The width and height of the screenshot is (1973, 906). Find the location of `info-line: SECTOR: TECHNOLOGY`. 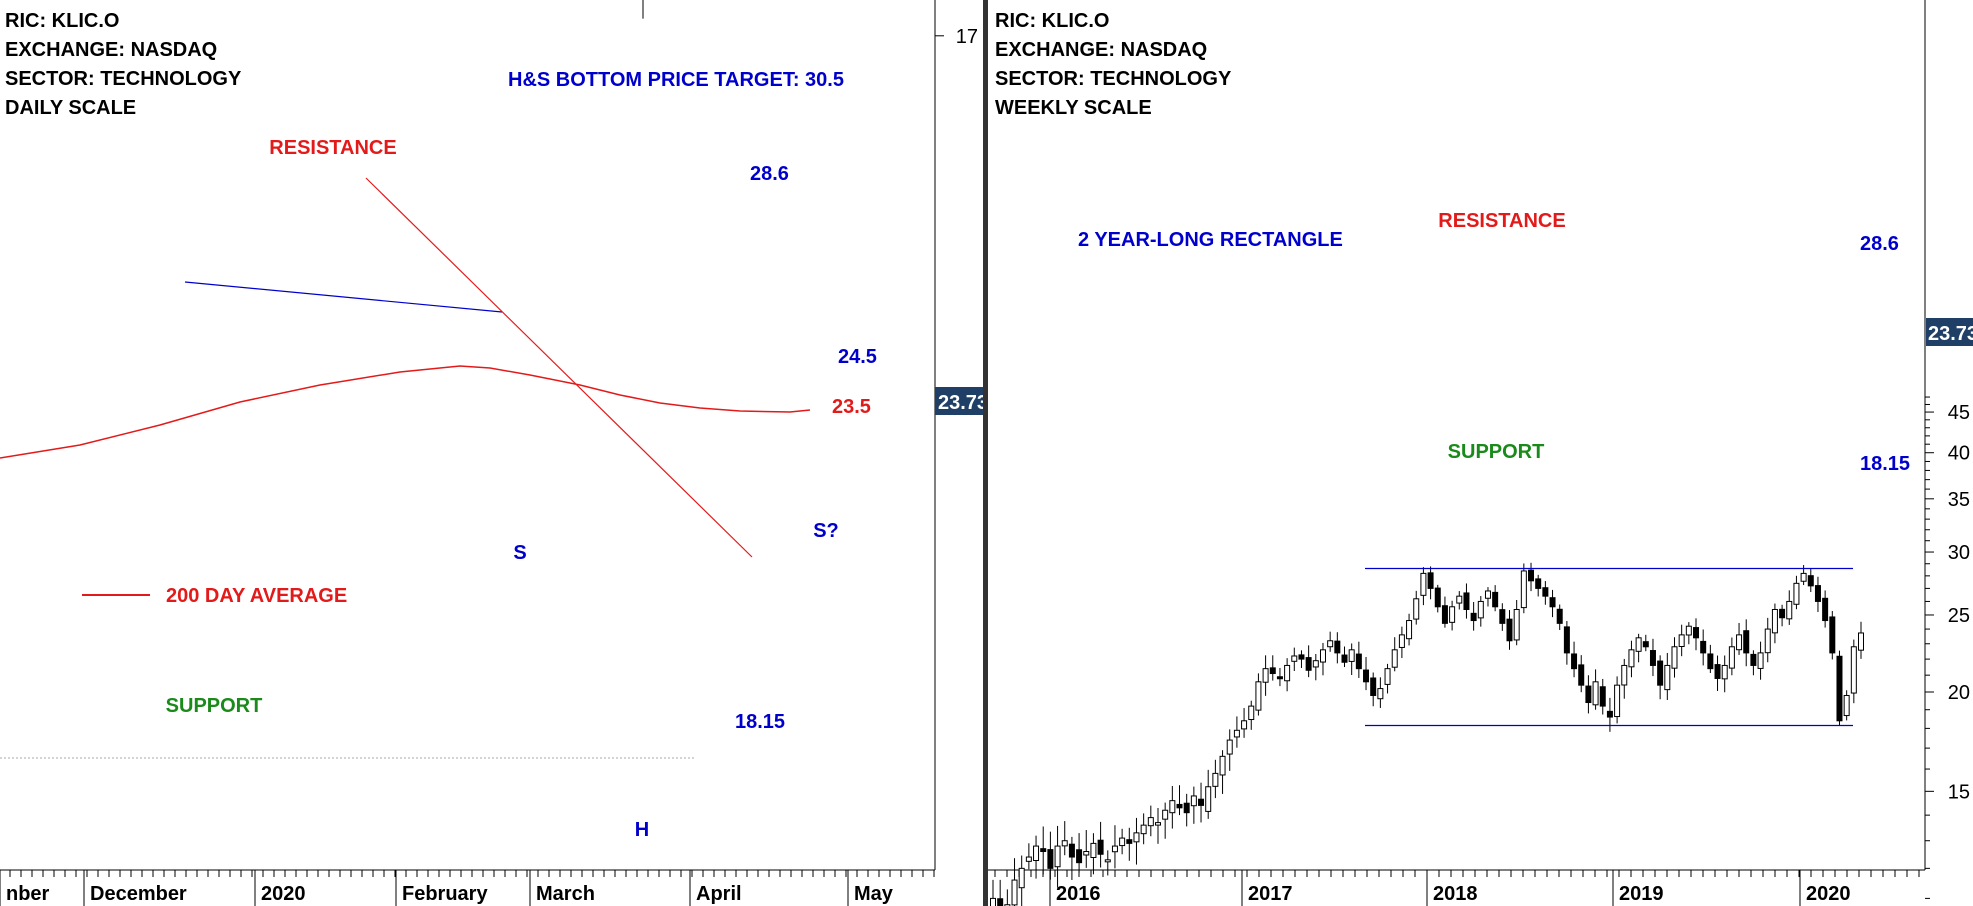

info-line: SECTOR: TECHNOLOGY is located at coordinates (123, 79).